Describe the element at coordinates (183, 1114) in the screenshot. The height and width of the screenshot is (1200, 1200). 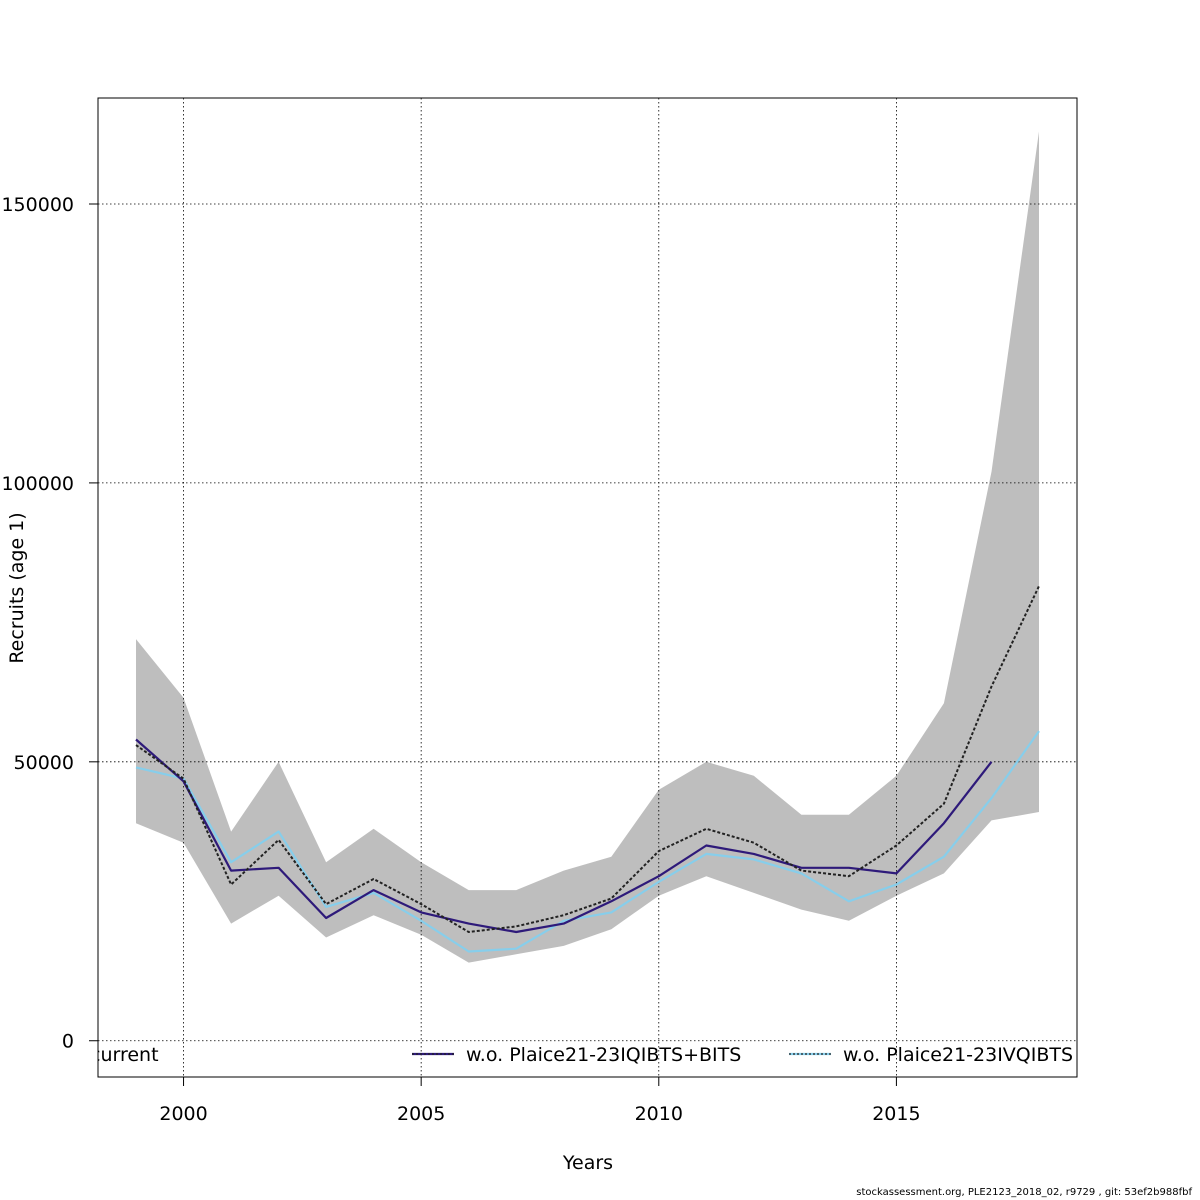
I see `x-tick-label: 2000` at that location.